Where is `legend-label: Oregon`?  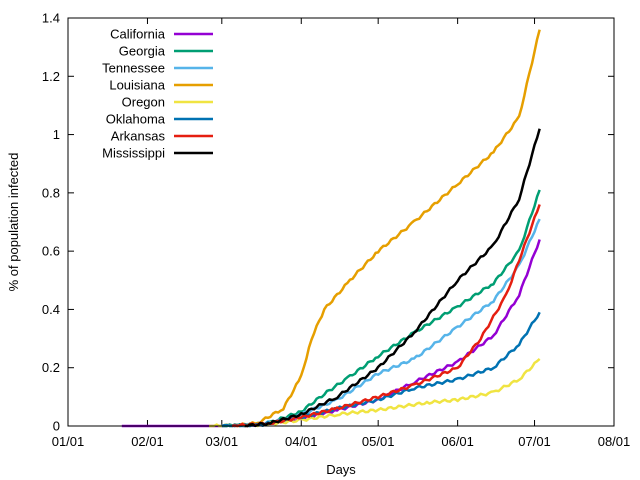
legend-label: Oregon is located at coordinates (143, 102).